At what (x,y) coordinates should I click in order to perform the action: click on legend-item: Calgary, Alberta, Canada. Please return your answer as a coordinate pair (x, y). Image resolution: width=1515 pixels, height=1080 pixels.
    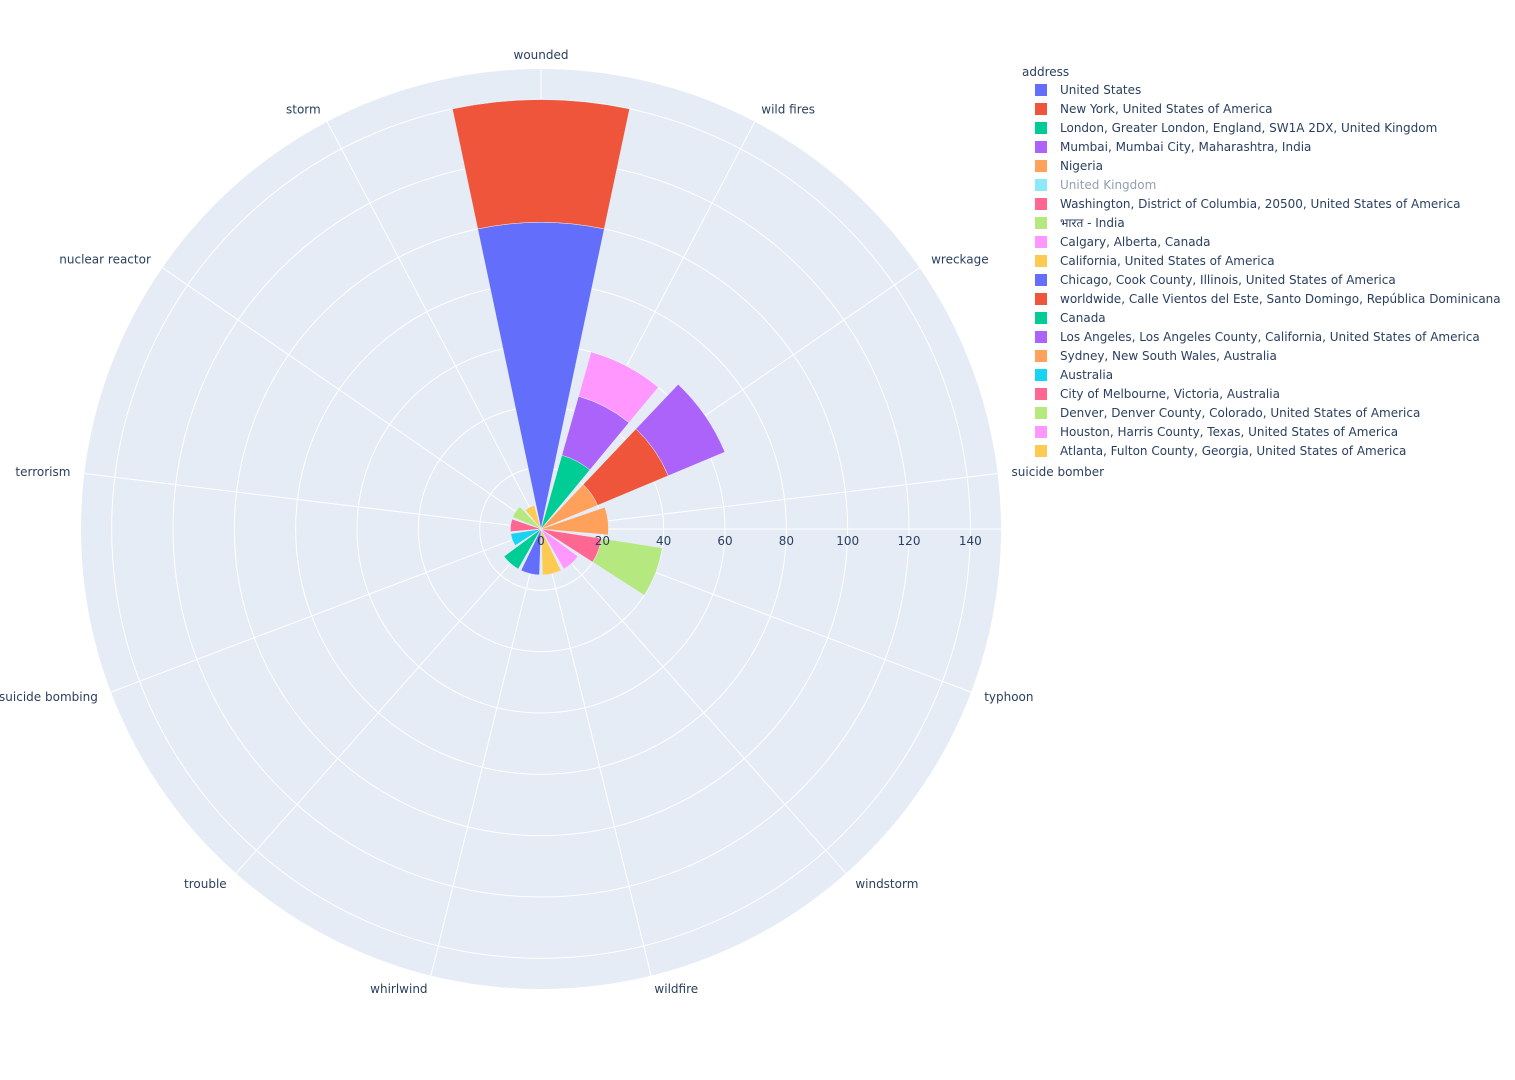
    Looking at the image, I should click on (1123, 242).